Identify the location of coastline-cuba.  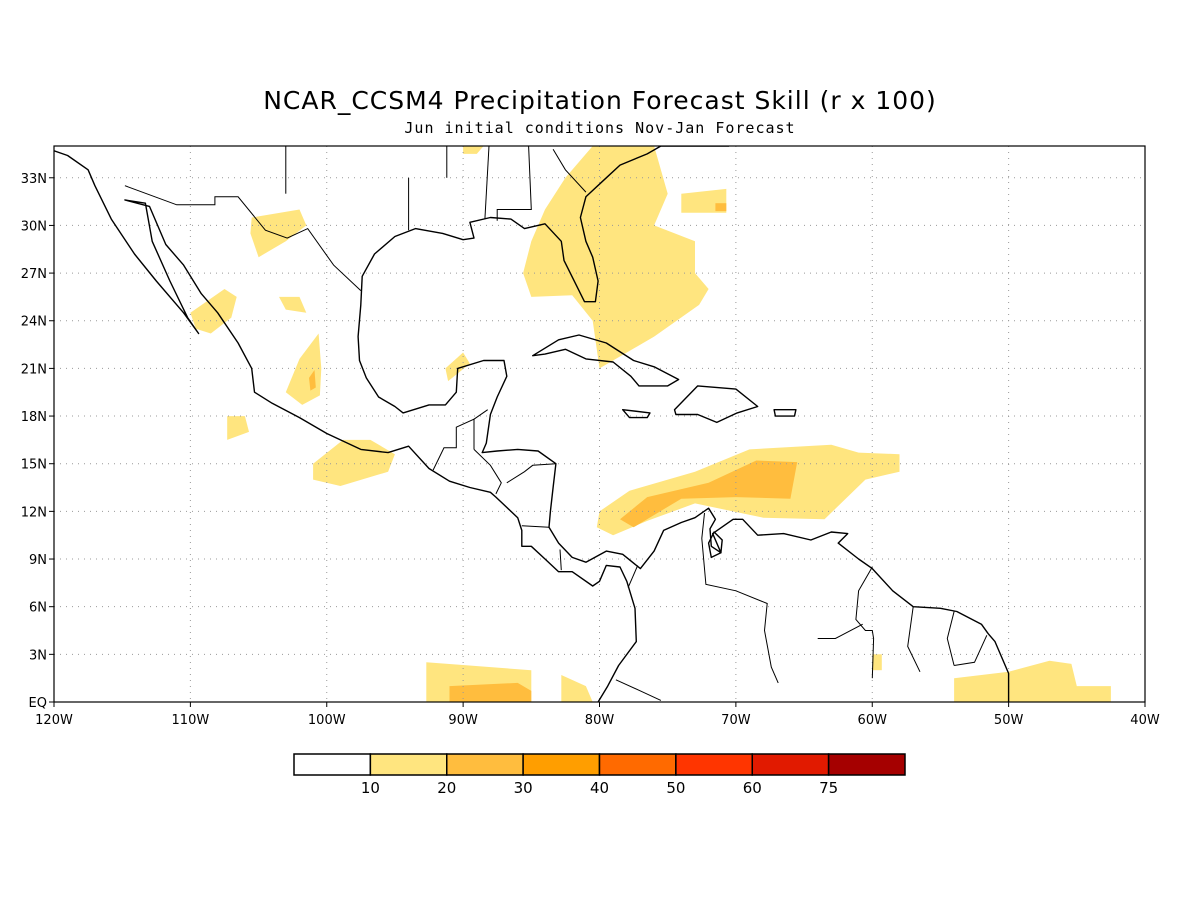
(606, 360).